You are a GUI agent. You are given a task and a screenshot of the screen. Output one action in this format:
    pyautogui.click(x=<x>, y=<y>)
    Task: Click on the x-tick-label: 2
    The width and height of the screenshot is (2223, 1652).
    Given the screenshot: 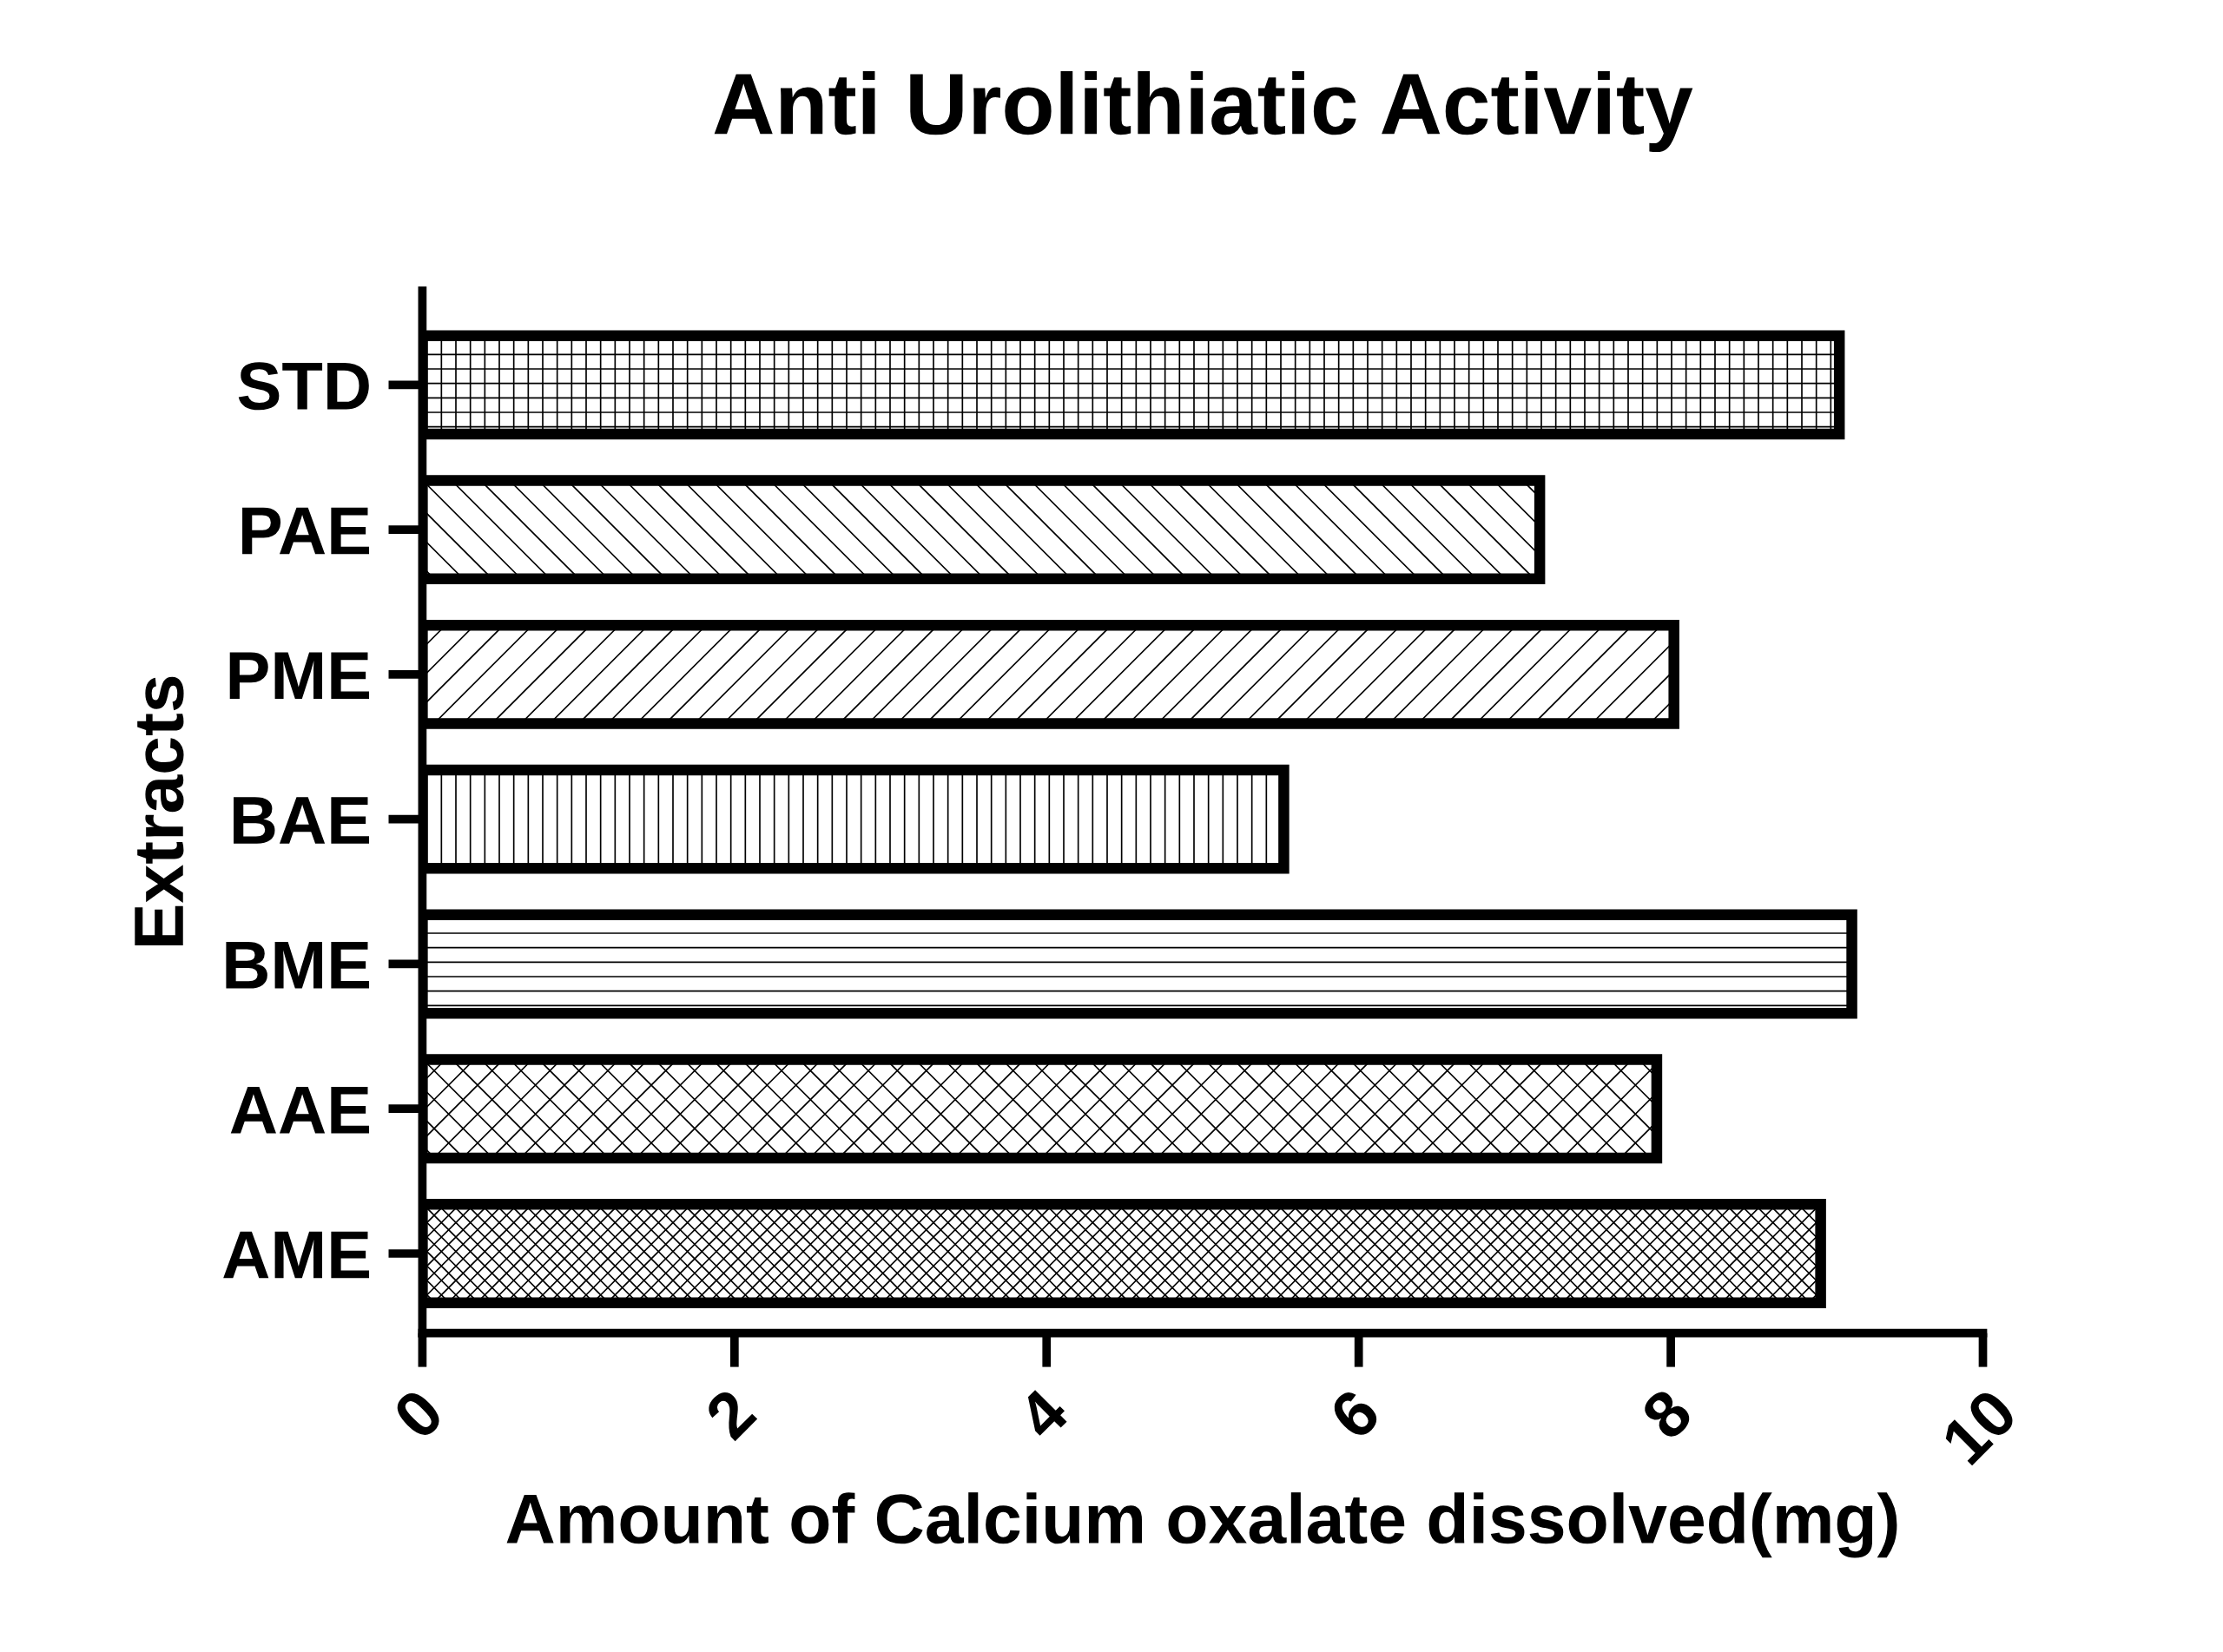 What is the action you would take?
    pyautogui.click(x=730, y=1414)
    